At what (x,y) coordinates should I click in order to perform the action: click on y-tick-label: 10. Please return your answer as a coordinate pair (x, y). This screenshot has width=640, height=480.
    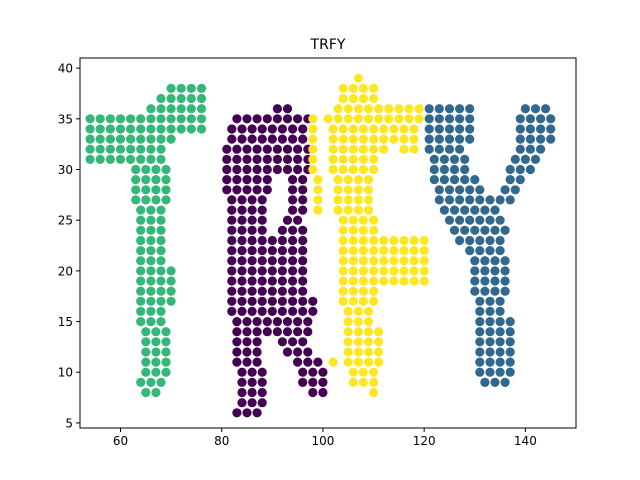
    Looking at the image, I should click on (65, 373).